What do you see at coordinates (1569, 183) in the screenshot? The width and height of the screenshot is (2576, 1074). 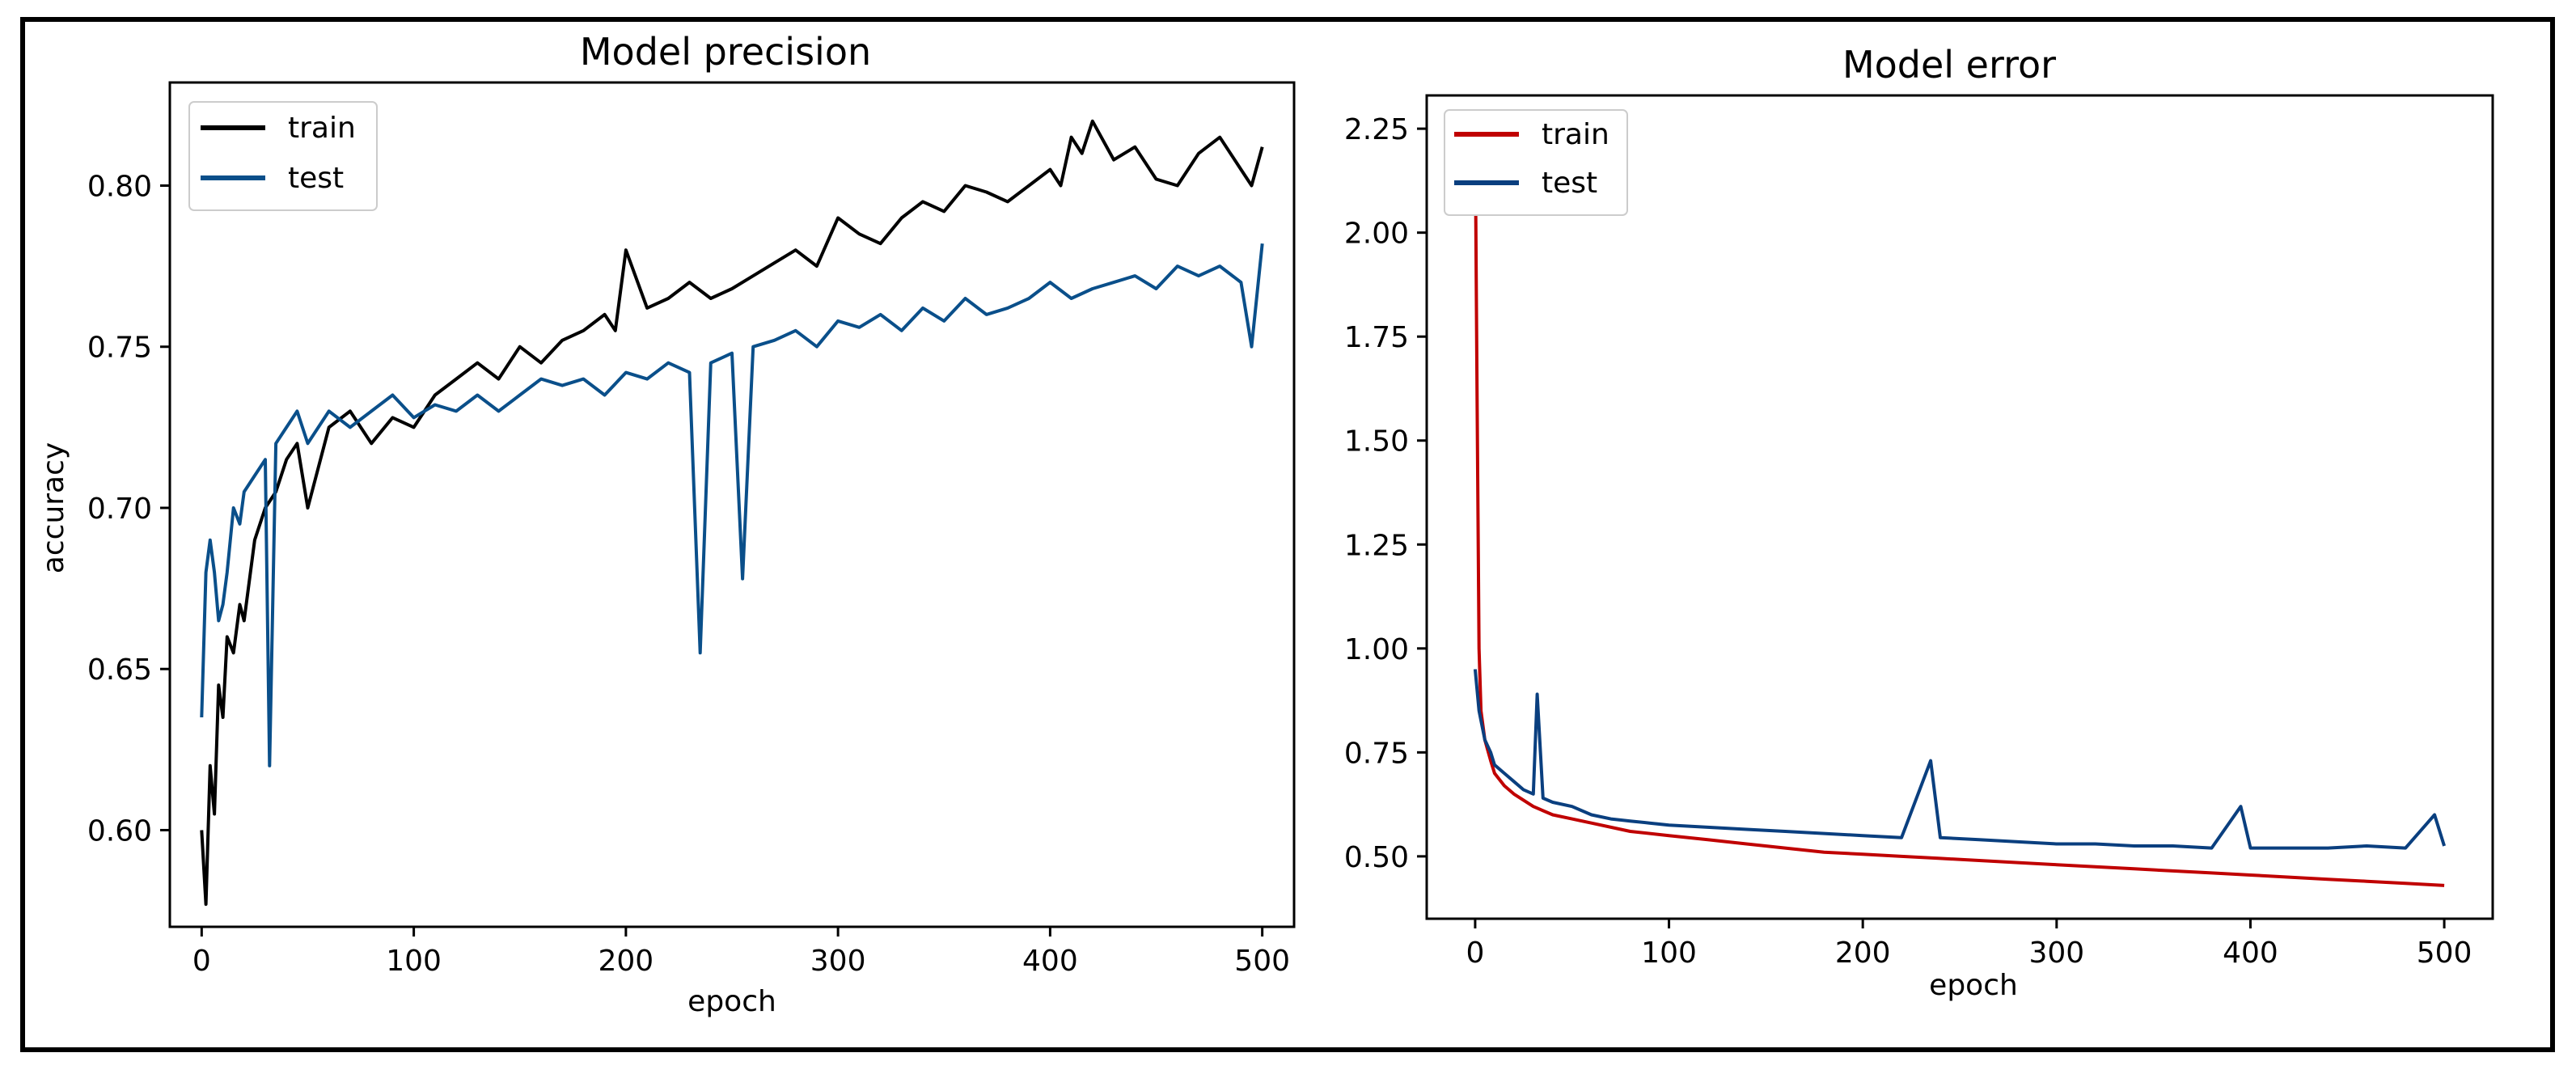 I see `error-legend-test-label: test` at bounding box center [1569, 183].